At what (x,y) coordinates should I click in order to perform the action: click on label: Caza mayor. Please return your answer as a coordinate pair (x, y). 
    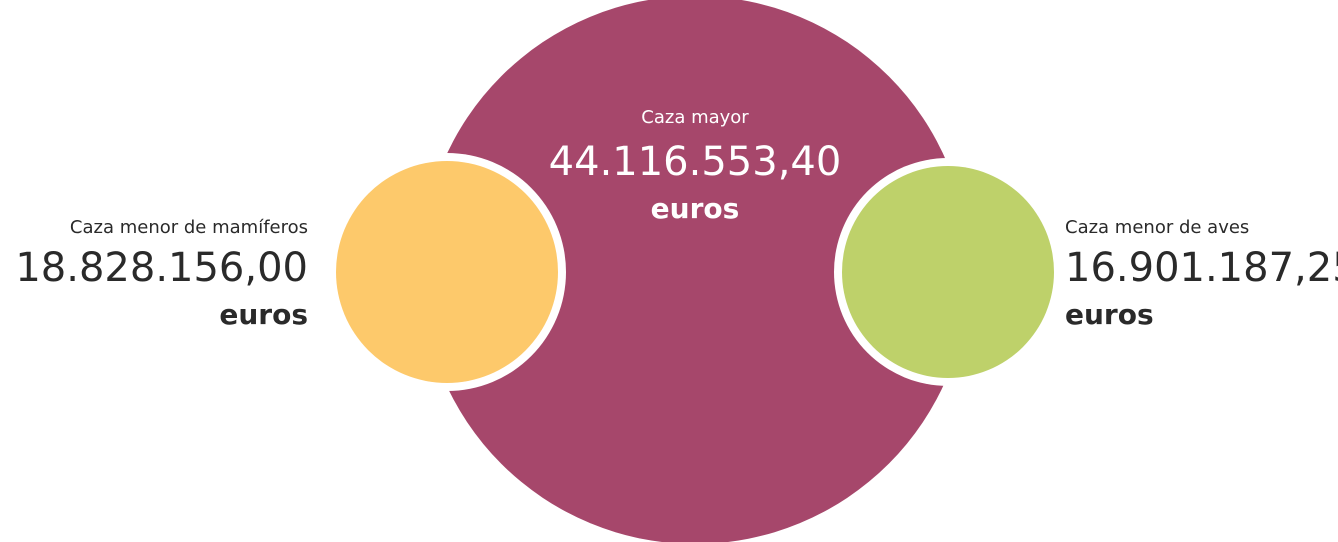
    Looking at the image, I should click on (695, 117).